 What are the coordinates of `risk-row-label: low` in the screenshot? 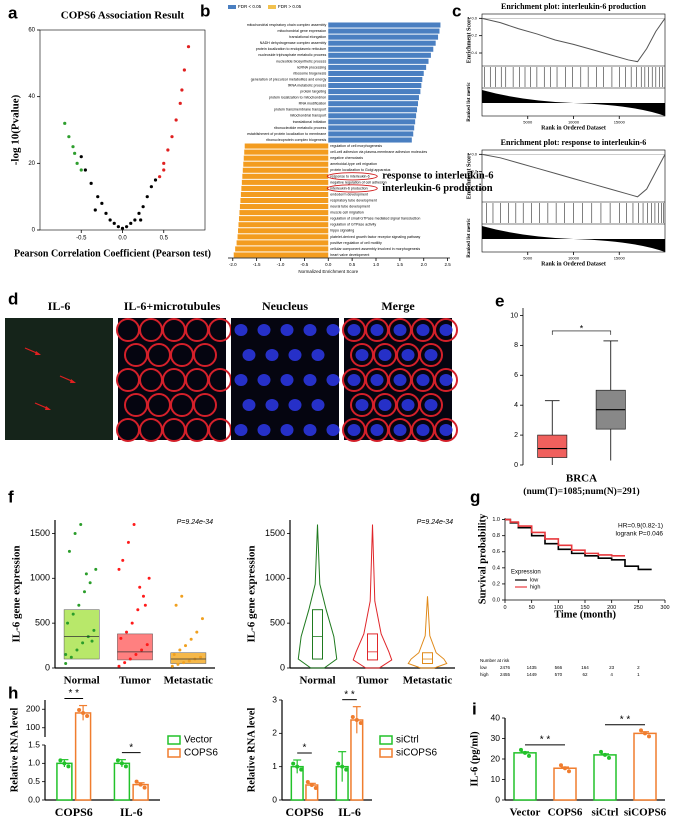 It's located at (484, 667).